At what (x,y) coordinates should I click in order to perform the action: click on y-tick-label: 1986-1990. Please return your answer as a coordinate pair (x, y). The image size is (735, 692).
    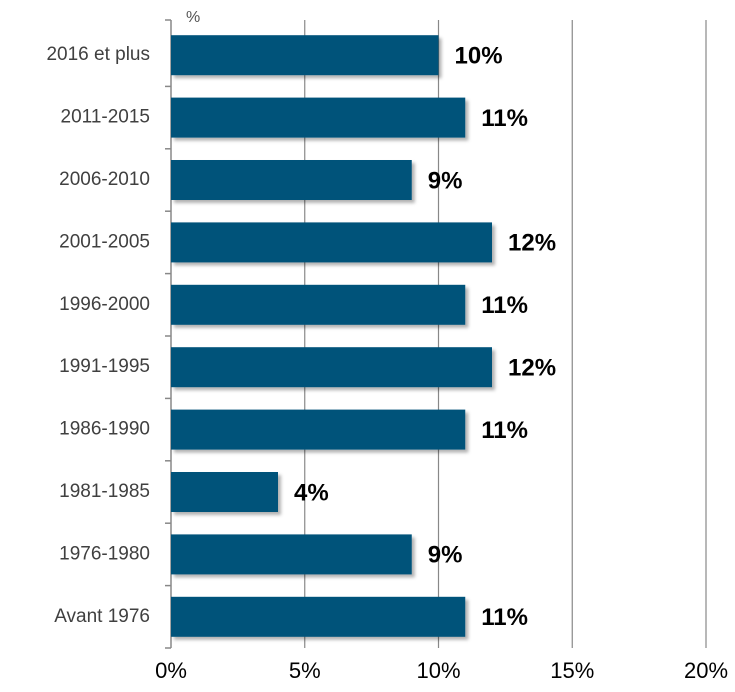
    Looking at the image, I should click on (104, 429).